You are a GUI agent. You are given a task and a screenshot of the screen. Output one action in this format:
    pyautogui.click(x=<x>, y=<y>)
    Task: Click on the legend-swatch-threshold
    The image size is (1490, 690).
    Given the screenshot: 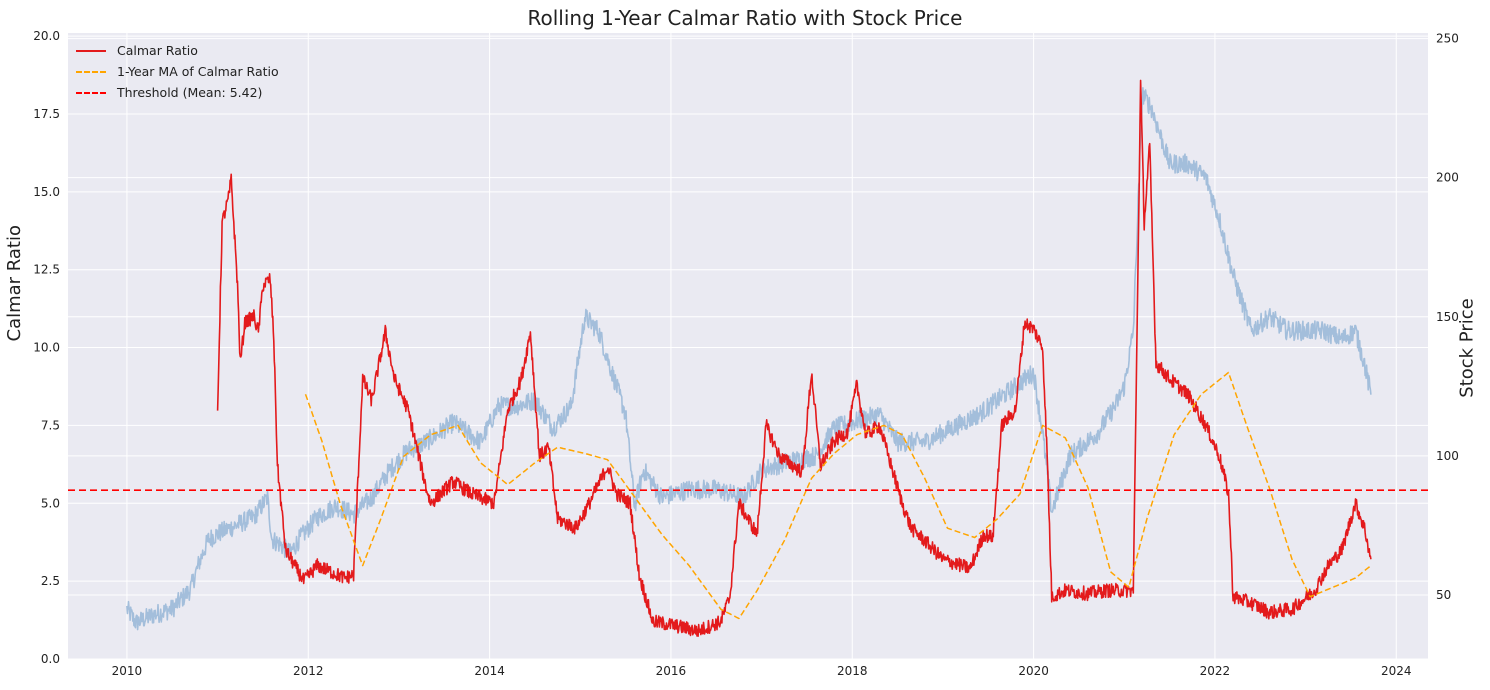 What is the action you would take?
    pyautogui.click(x=91, y=92)
    